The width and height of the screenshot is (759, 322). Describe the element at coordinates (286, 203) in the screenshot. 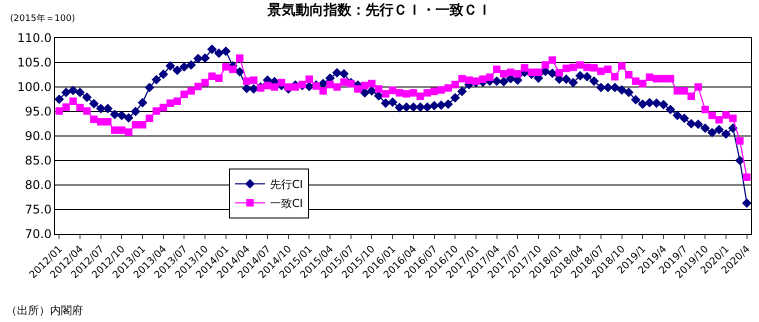

I see `legend-label: 一致CI` at that location.